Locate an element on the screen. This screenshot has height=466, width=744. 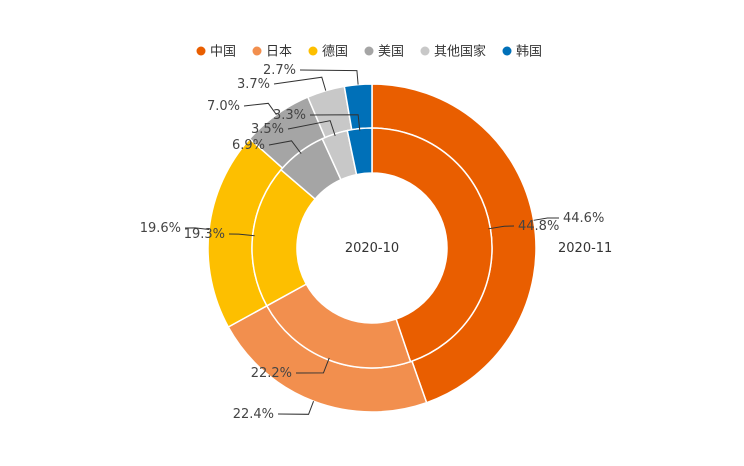
legend-label-0: 中国 is located at coordinates (223, 52).